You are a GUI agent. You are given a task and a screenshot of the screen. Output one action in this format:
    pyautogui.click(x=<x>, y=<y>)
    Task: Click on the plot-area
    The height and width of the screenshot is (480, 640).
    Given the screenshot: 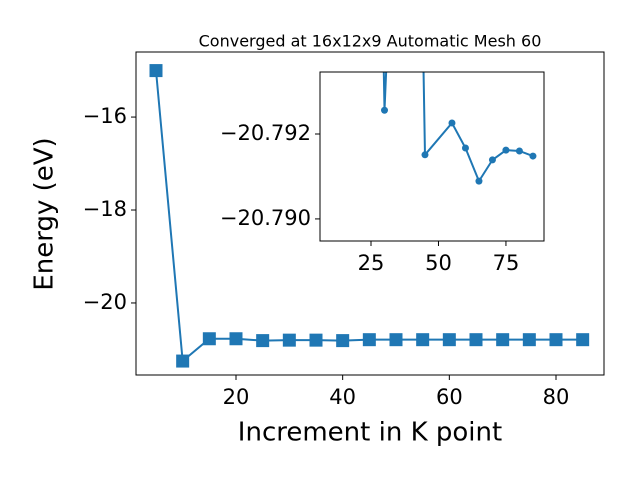 What is the action you would take?
    pyautogui.click(x=432, y=156)
    